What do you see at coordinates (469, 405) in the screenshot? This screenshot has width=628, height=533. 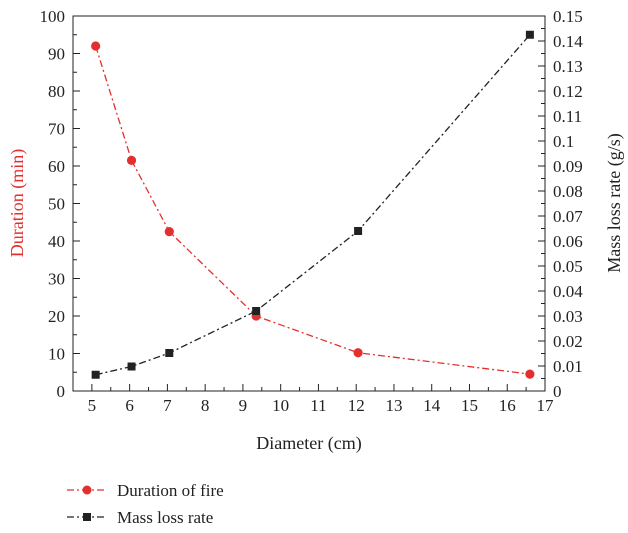 I see `x-tick-label: 15` at bounding box center [469, 405].